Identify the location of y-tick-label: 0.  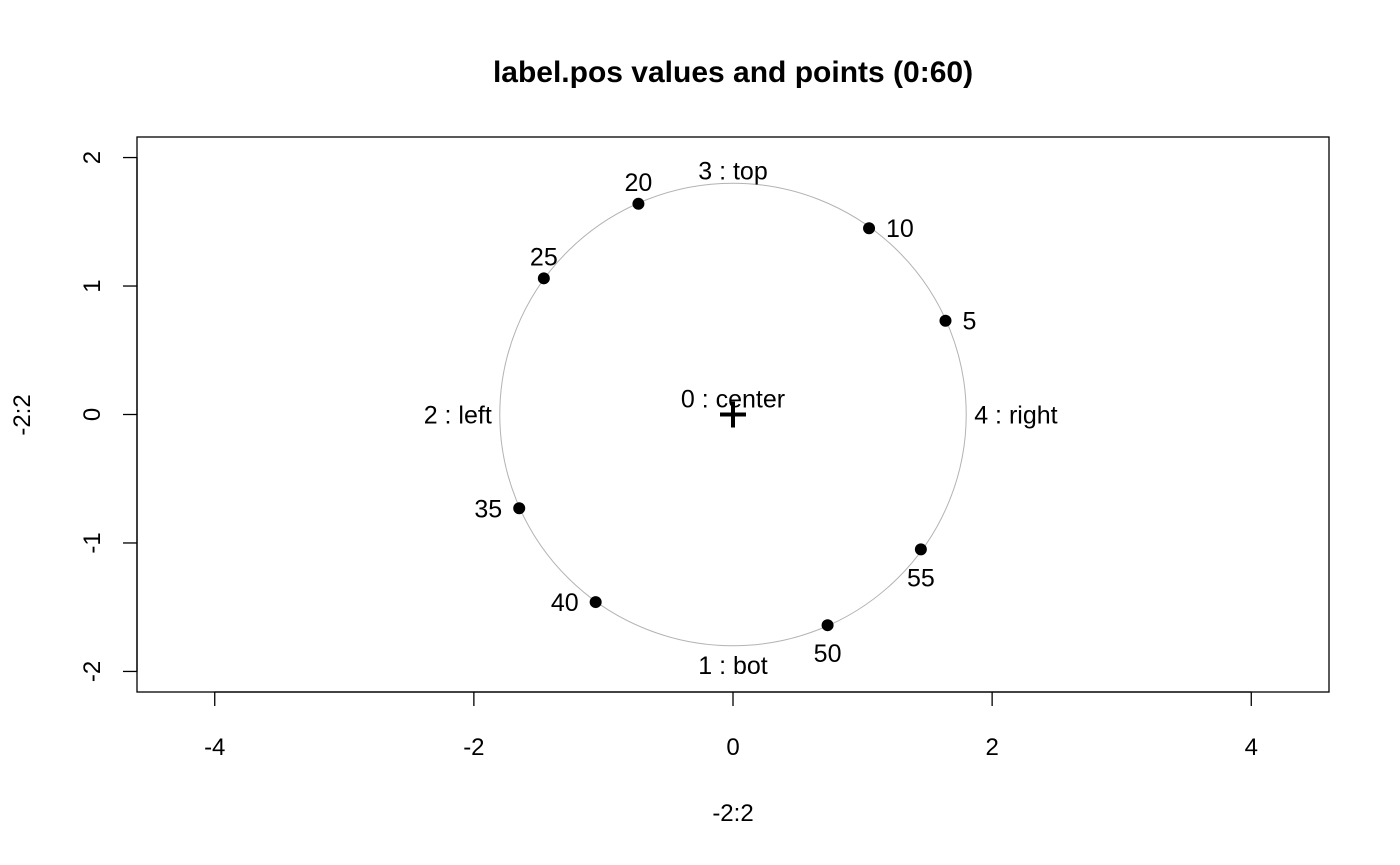
(92, 414).